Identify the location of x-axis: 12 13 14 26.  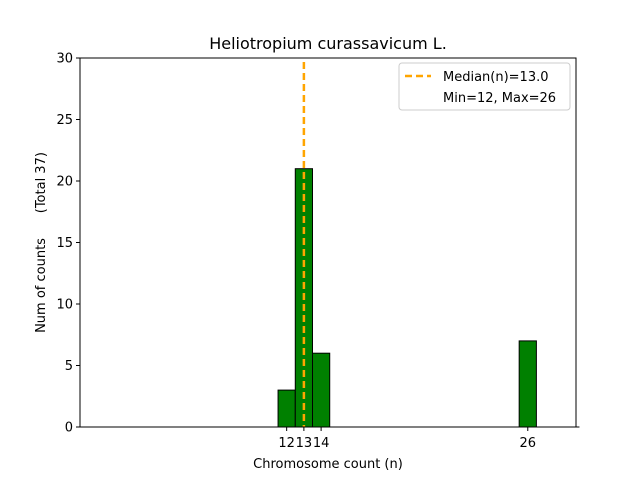
(407, 439).